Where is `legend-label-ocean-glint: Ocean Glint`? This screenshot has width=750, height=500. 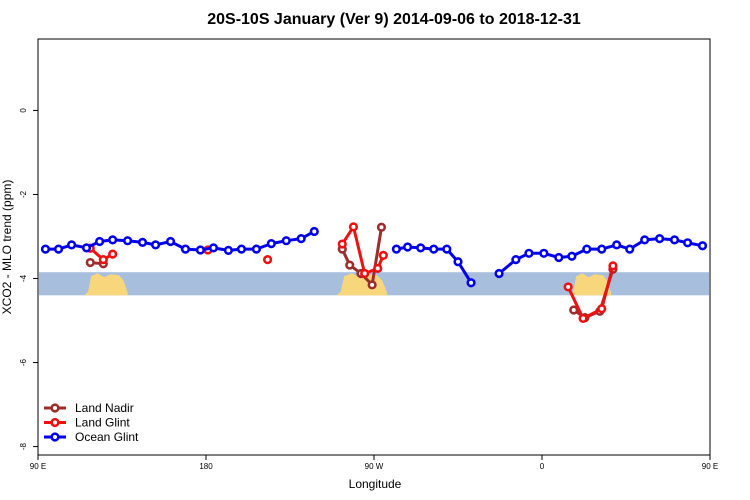 legend-label-ocean-glint: Ocean Glint is located at coordinates (107, 437).